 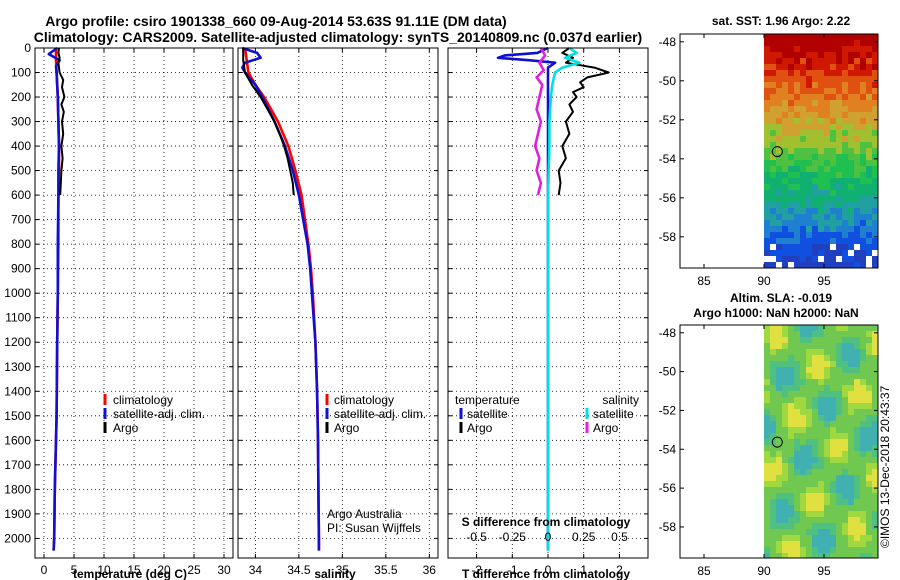 What do you see at coordinates (476, 537) in the screenshot?
I see `x2-tick-label: -0.5` at bounding box center [476, 537].